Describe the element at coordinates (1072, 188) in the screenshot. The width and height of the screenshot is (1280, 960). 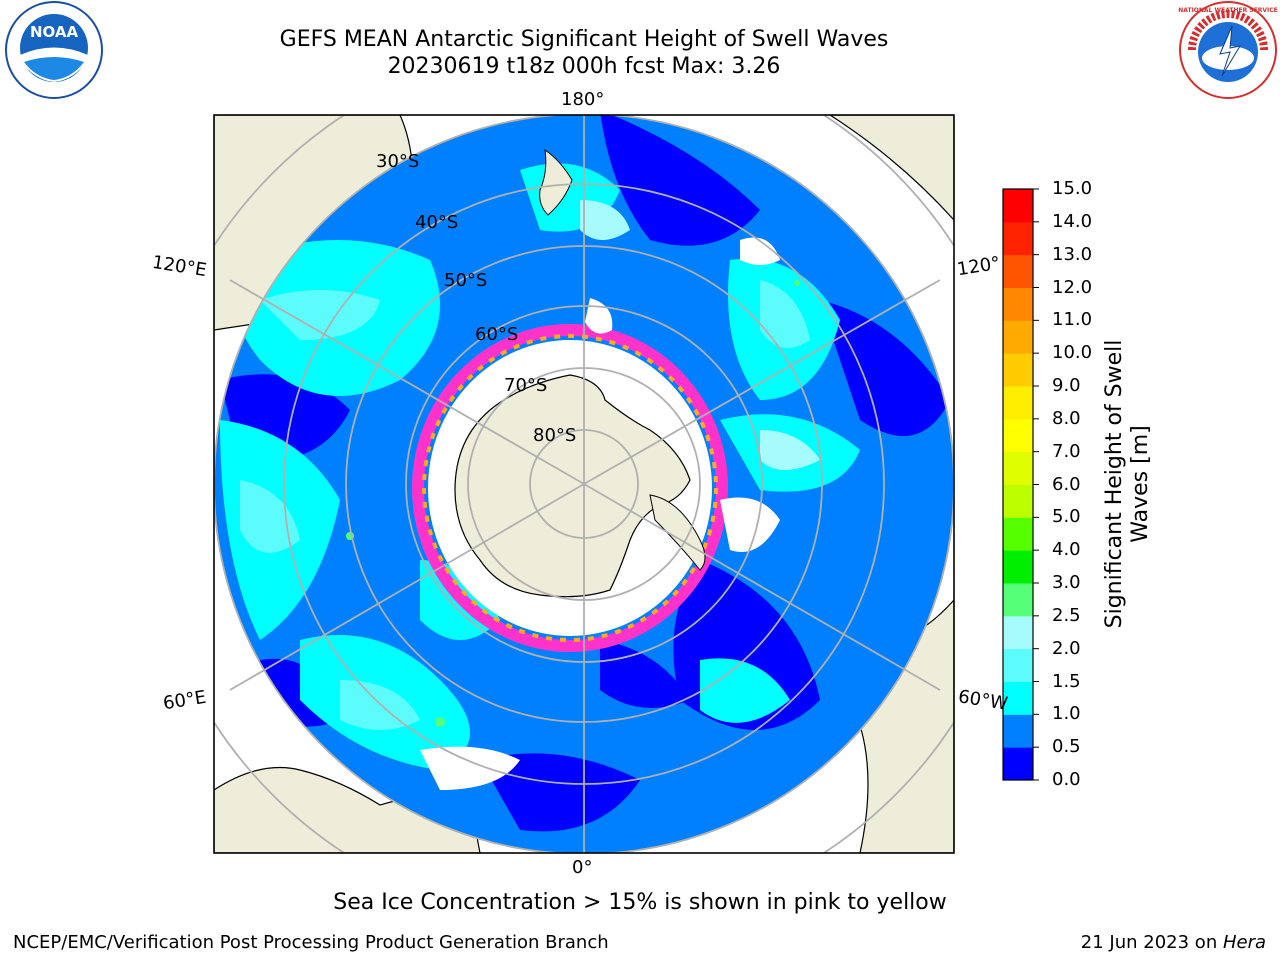
I see `colorbar-tick-label: 15.0` at that location.